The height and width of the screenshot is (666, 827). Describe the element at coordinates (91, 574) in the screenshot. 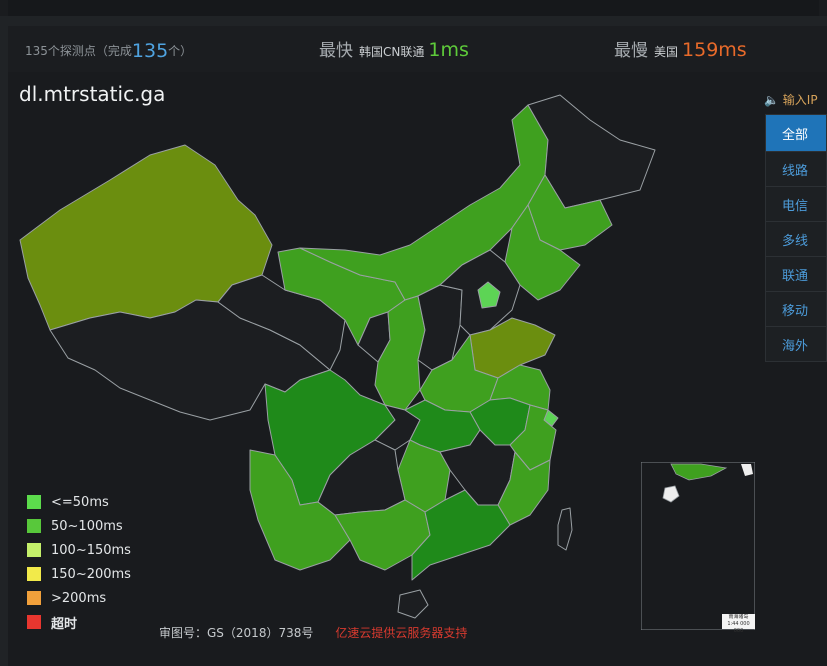

I see `legend-label: 150~200ms` at that location.